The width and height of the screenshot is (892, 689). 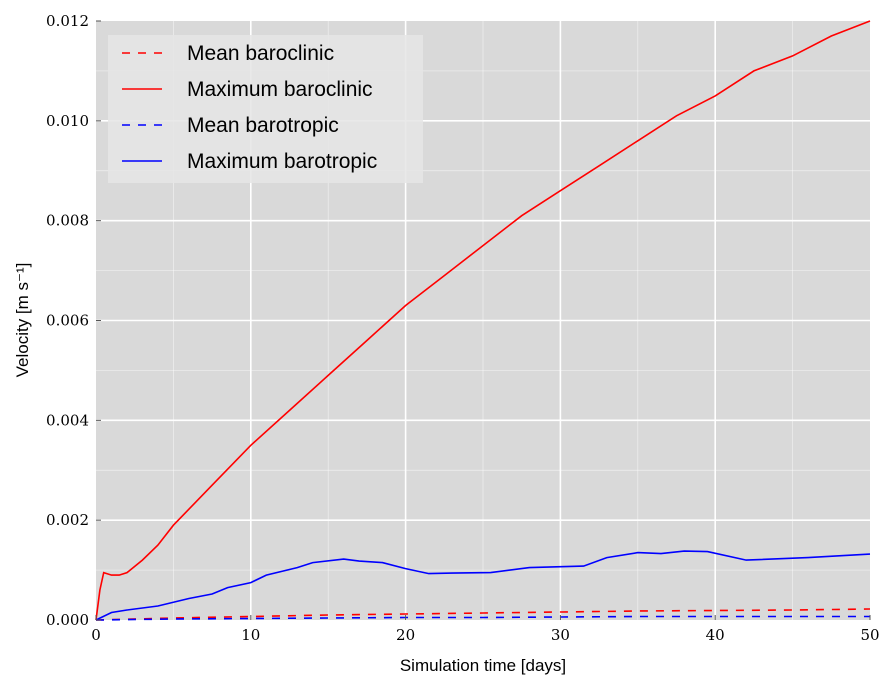 What do you see at coordinates (22, 320) in the screenshot?
I see `y-axis-label: Velocity [m s⁻¹]` at bounding box center [22, 320].